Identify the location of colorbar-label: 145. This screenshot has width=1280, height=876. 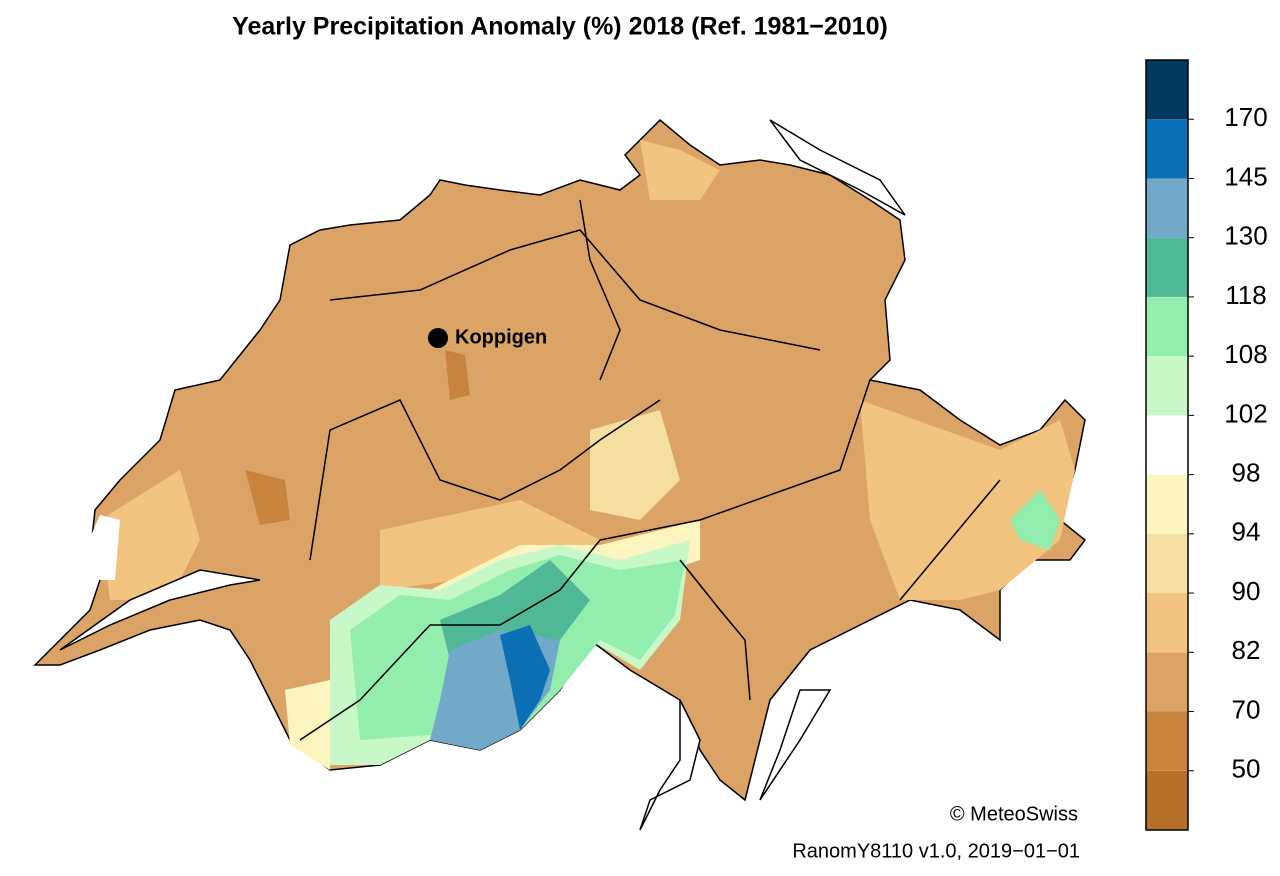
(1245, 176).